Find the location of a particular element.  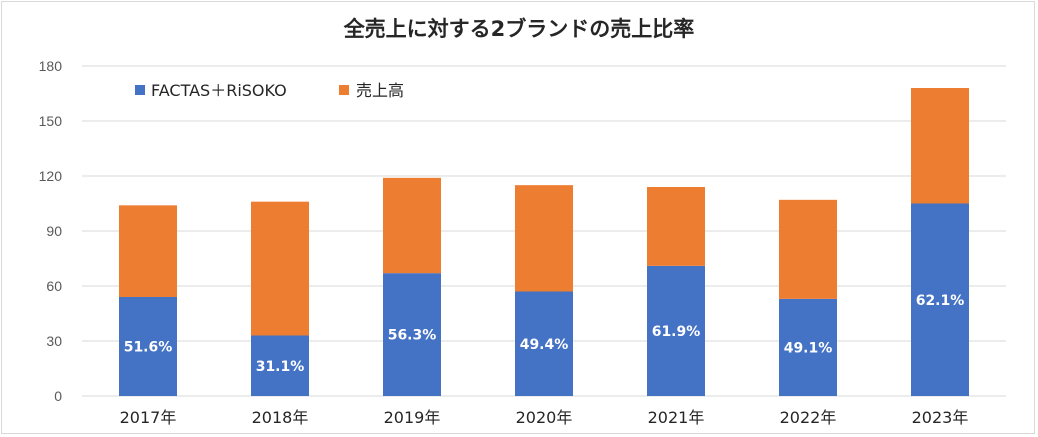

bar-factas-risoko-2021年 is located at coordinates (676, 330).